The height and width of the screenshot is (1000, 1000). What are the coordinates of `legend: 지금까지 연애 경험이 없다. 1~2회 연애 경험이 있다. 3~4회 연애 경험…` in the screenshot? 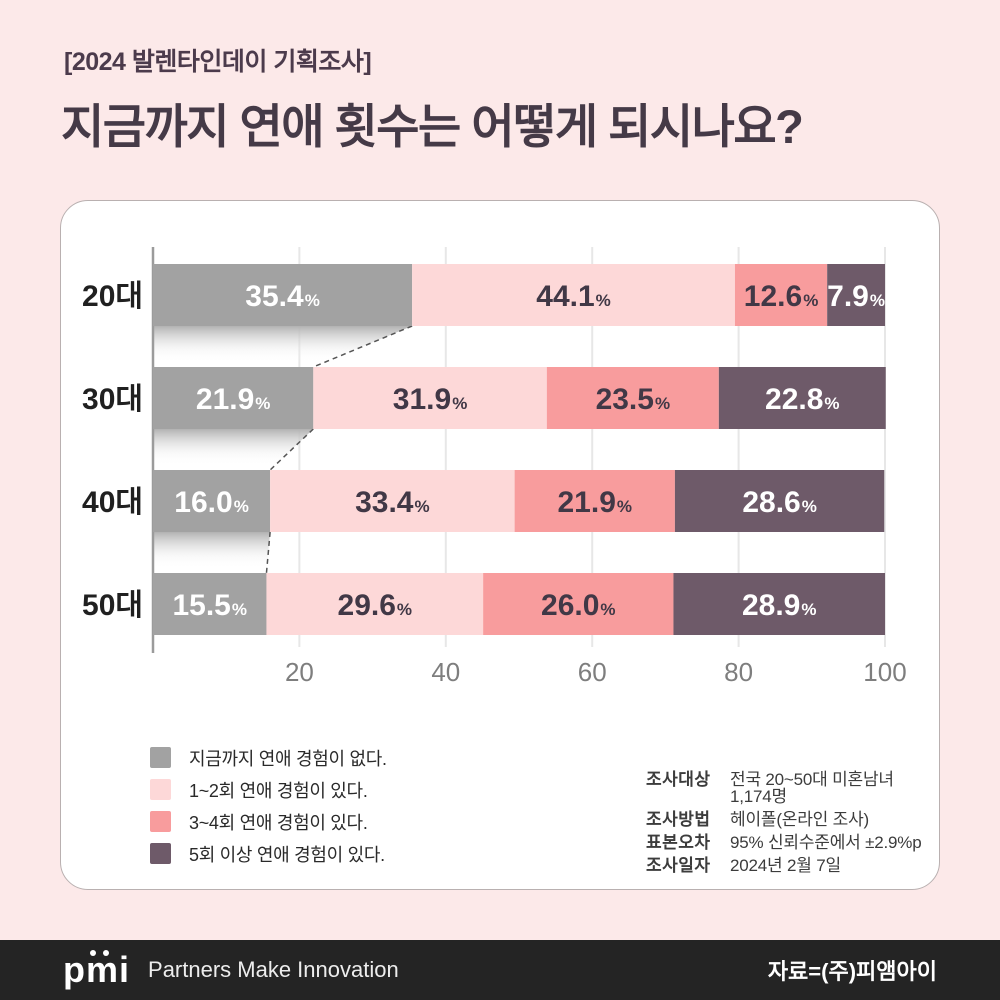 It's located at (268, 806).